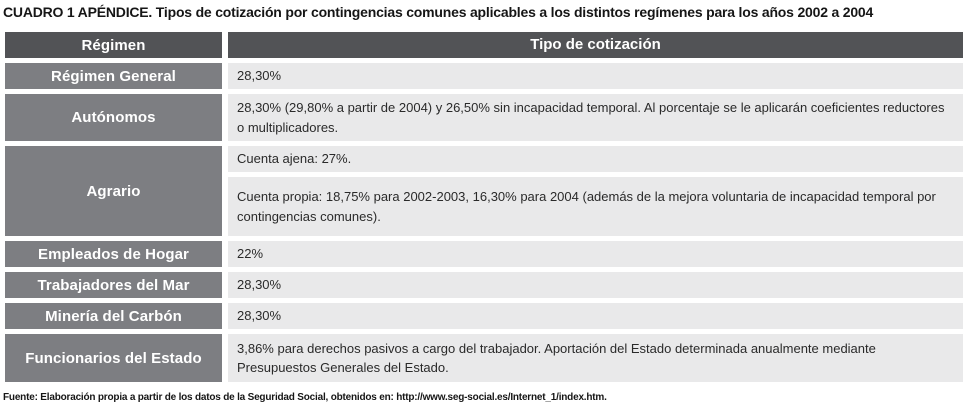  Describe the element at coordinates (113, 117) in the screenshot. I see `row-label: Autónomos` at that location.